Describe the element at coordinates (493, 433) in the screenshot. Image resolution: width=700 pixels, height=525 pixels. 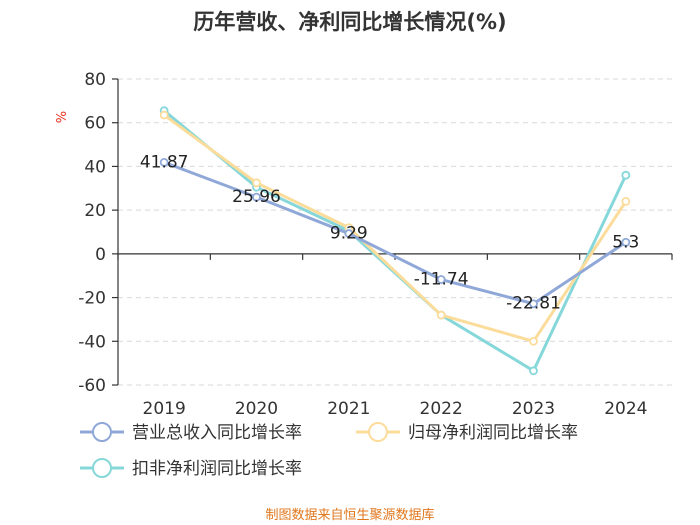
I see `legend-label: 归母净利润同比增长率` at that location.